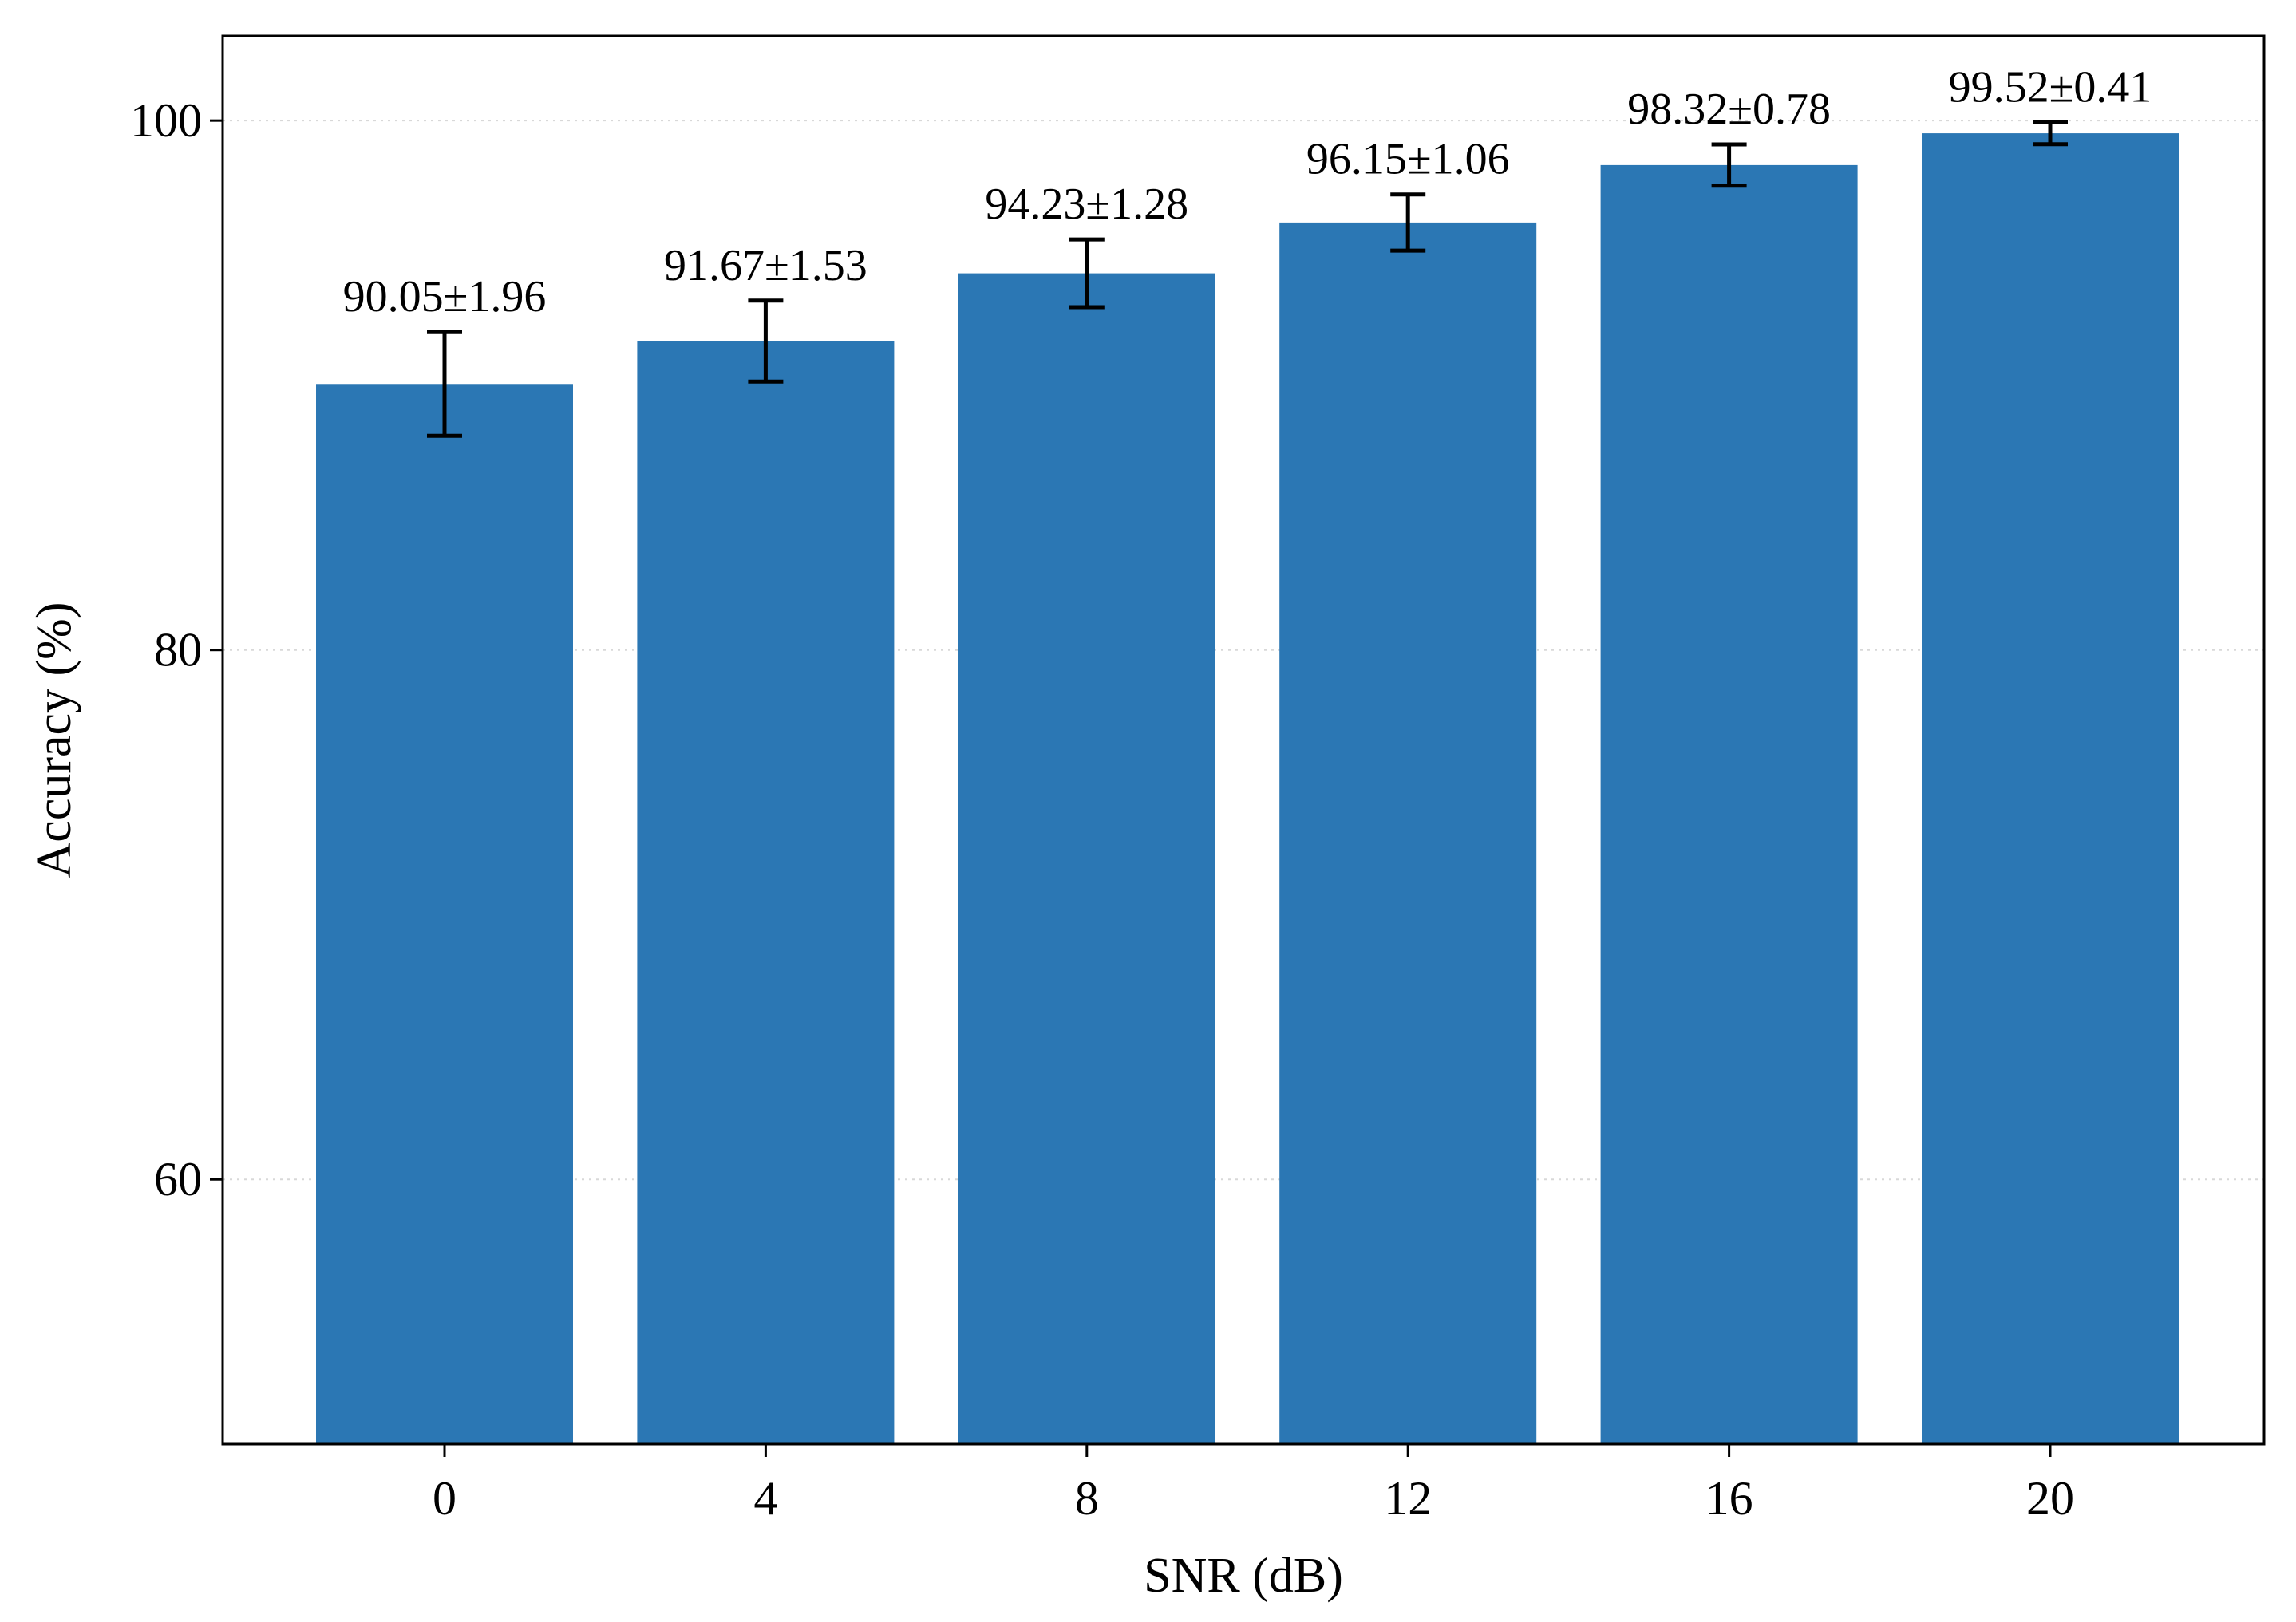 This screenshot has width=2296, height=1622. Describe the element at coordinates (1087, 1498) in the screenshot. I see `x-tick-label: 8` at that location.